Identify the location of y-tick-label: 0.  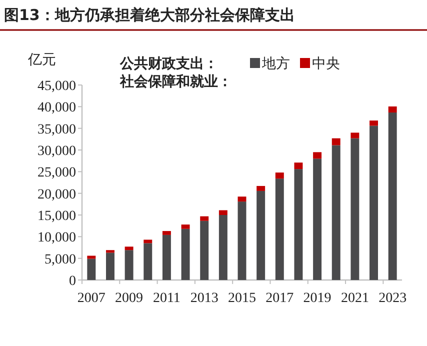
(72, 281).